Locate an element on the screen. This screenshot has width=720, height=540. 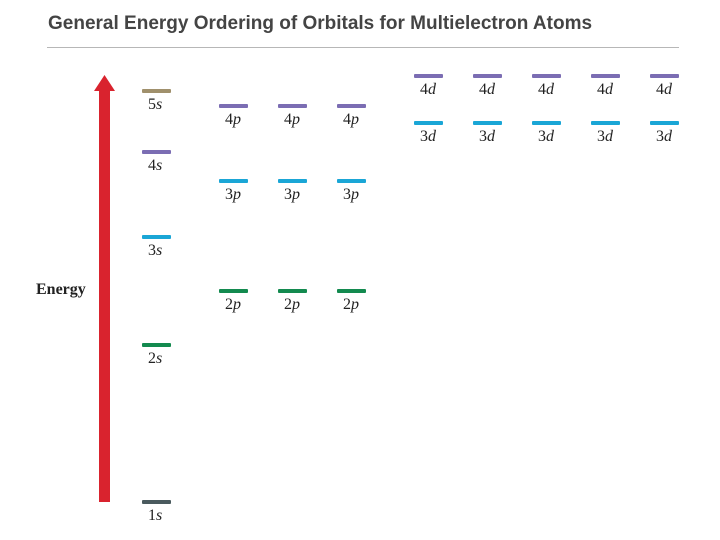
orbital-4p-1-label: 4p is located at coordinates (233, 120).